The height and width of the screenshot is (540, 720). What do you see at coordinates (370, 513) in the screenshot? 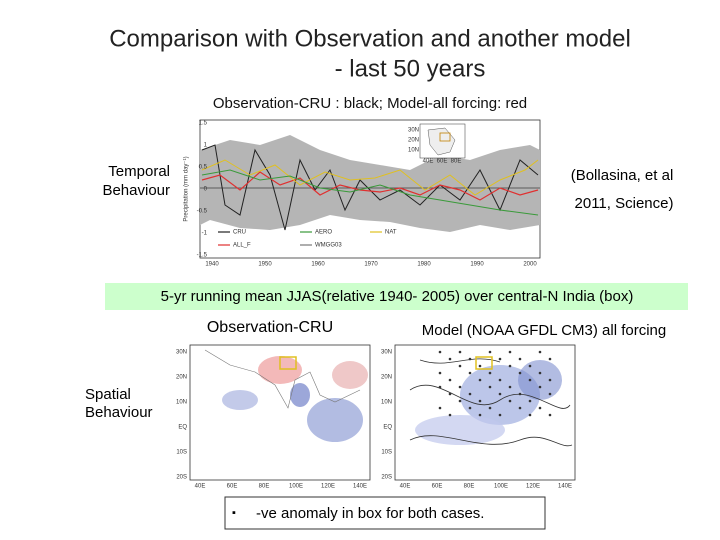
I see `bullet-text: -ve anomaly in box for both cases.` at bounding box center [370, 513].